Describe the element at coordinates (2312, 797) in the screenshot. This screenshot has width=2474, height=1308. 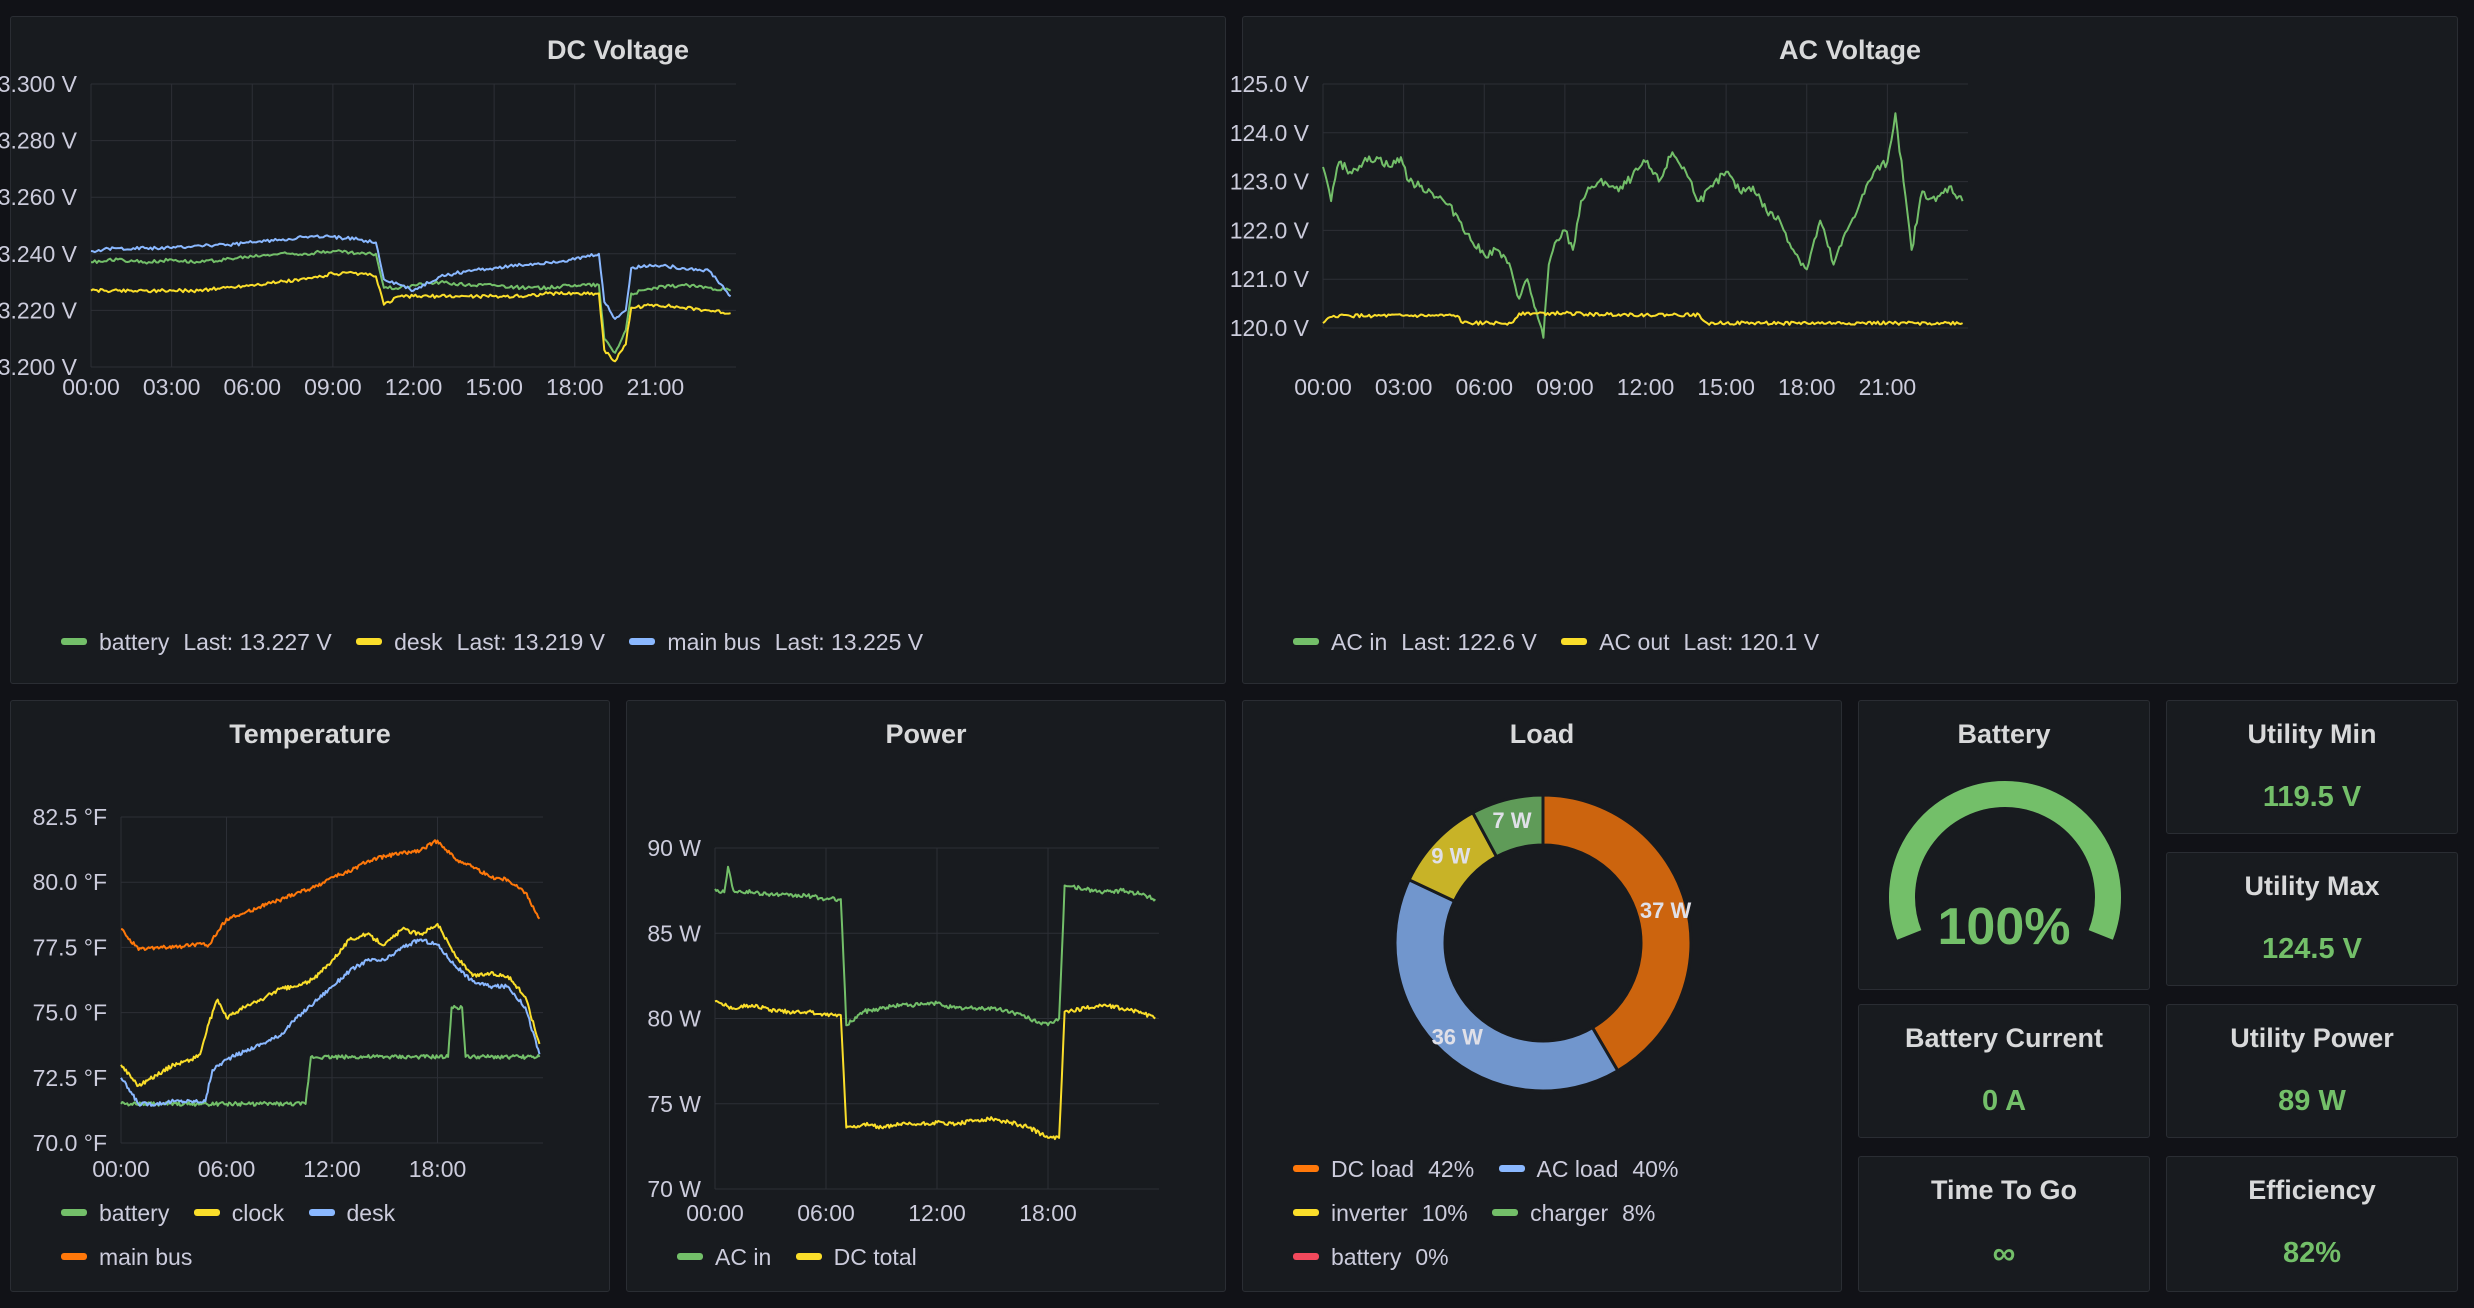
I see `utility-min-value: 119.5 V` at that location.